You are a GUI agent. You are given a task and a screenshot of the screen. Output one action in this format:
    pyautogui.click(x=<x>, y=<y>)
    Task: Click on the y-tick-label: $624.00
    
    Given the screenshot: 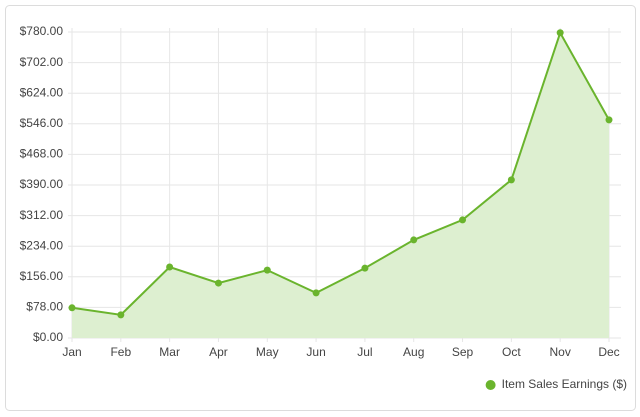 What is the action you would take?
    pyautogui.click(x=42, y=92)
    